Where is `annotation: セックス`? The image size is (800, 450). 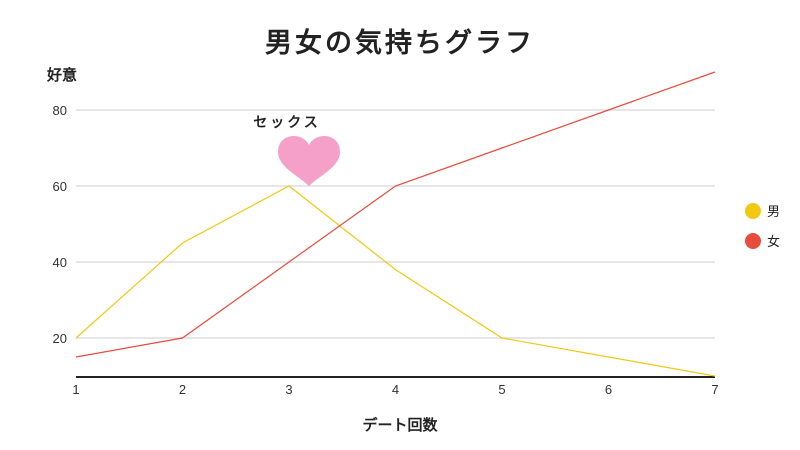 annotation: セックス is located at coordinates (296, 150).